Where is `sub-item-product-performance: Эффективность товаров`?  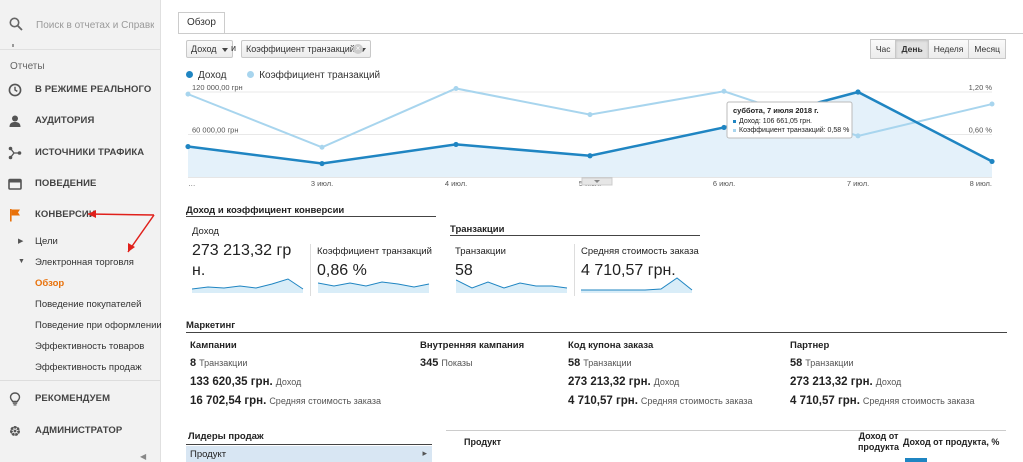 sub-item-product-performance: Эффективность товаров is located at coordinates (80, 347).